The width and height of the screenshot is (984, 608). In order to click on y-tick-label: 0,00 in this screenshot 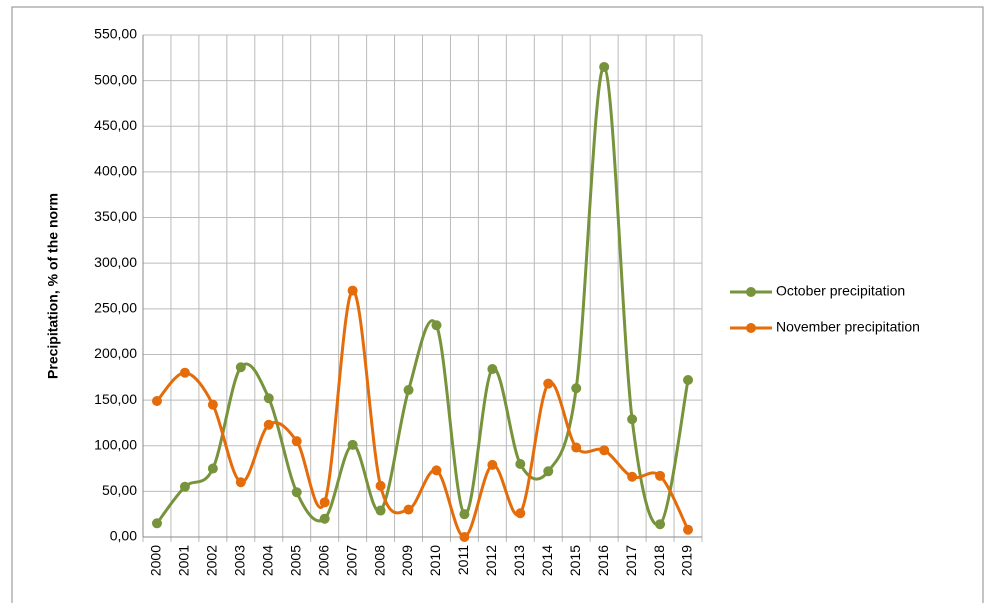, I will do `click(123, 536)`.